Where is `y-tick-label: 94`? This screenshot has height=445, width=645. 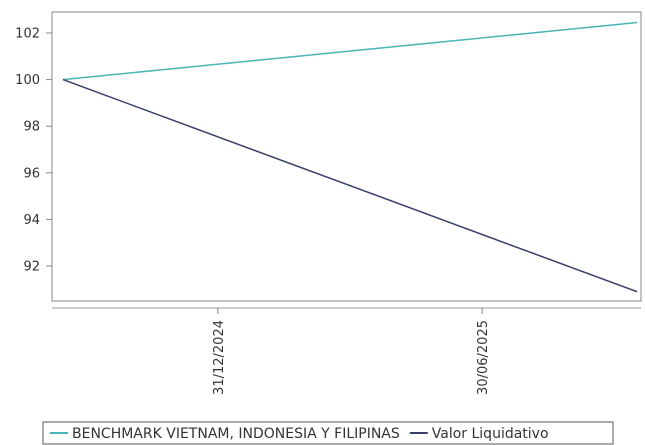
y-tick-label: 94 is located at coordinates (31, 220).